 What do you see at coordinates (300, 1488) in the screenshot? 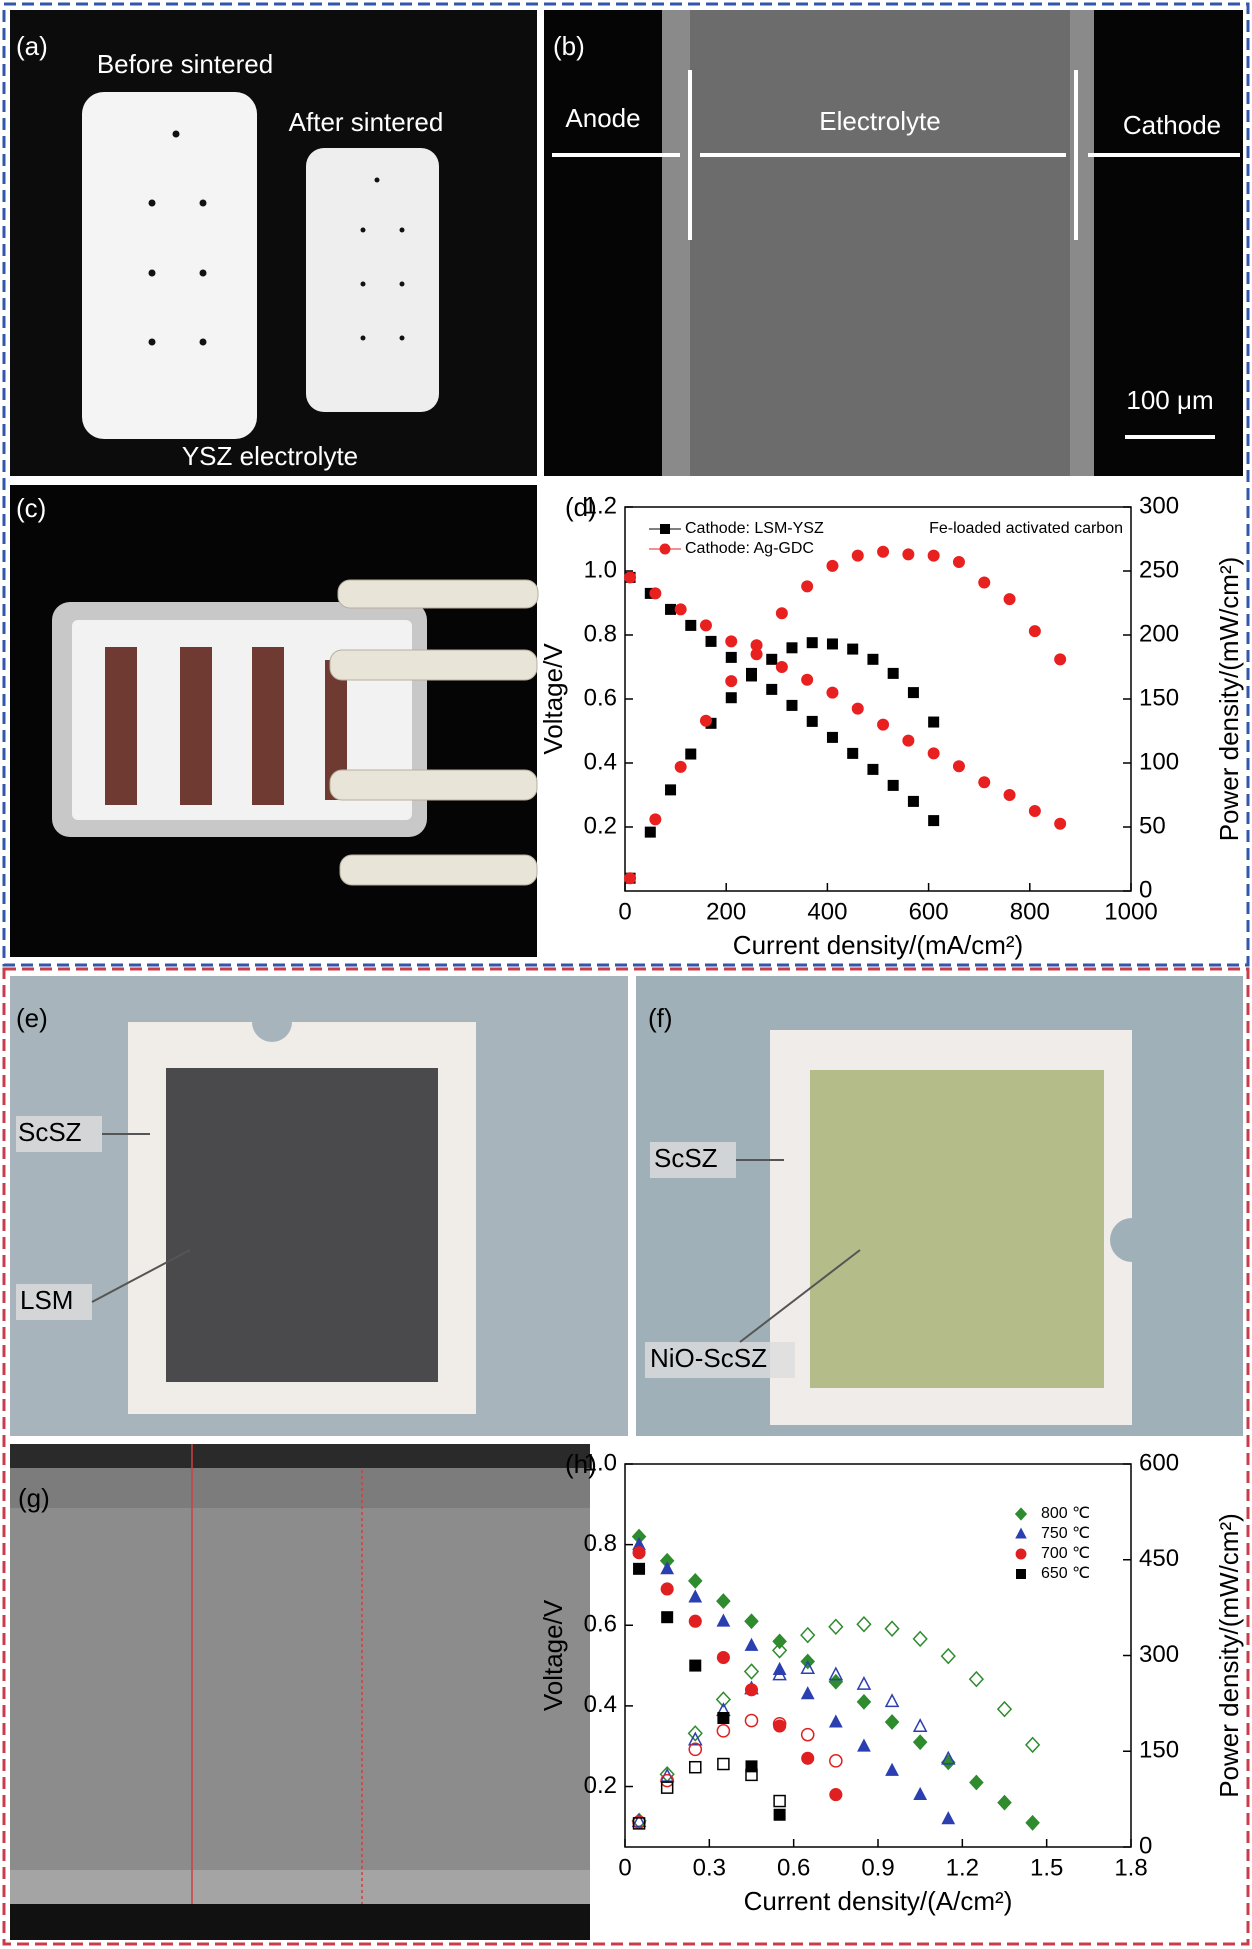
I see `sem-top-layer` at bounding box center [300, 1488].